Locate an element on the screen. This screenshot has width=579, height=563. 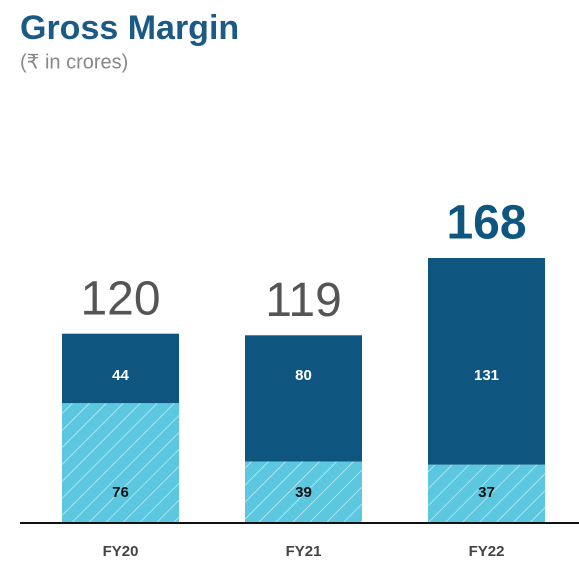
x-tick-label: FY22 is located at coordinates (487, 551).